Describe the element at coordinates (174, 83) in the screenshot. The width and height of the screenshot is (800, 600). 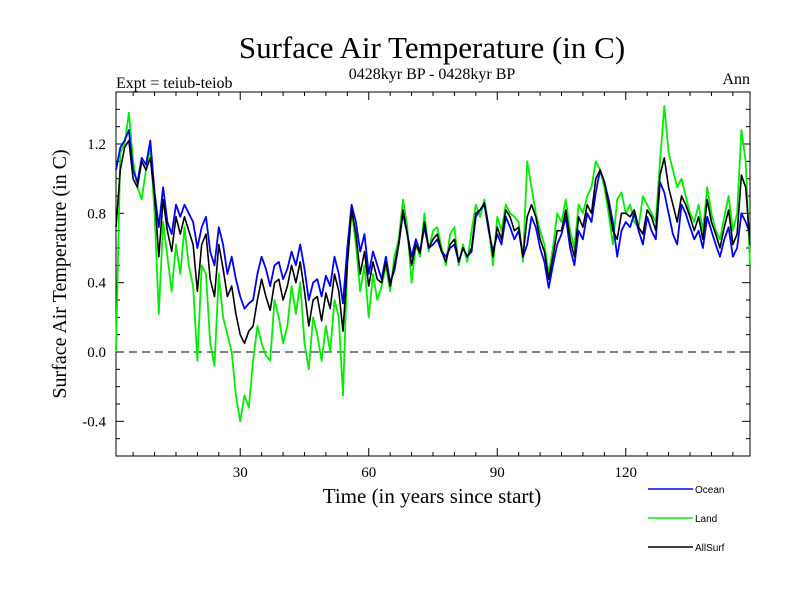
I see `experiment-label: Expt = teiub-teiob` at that location.